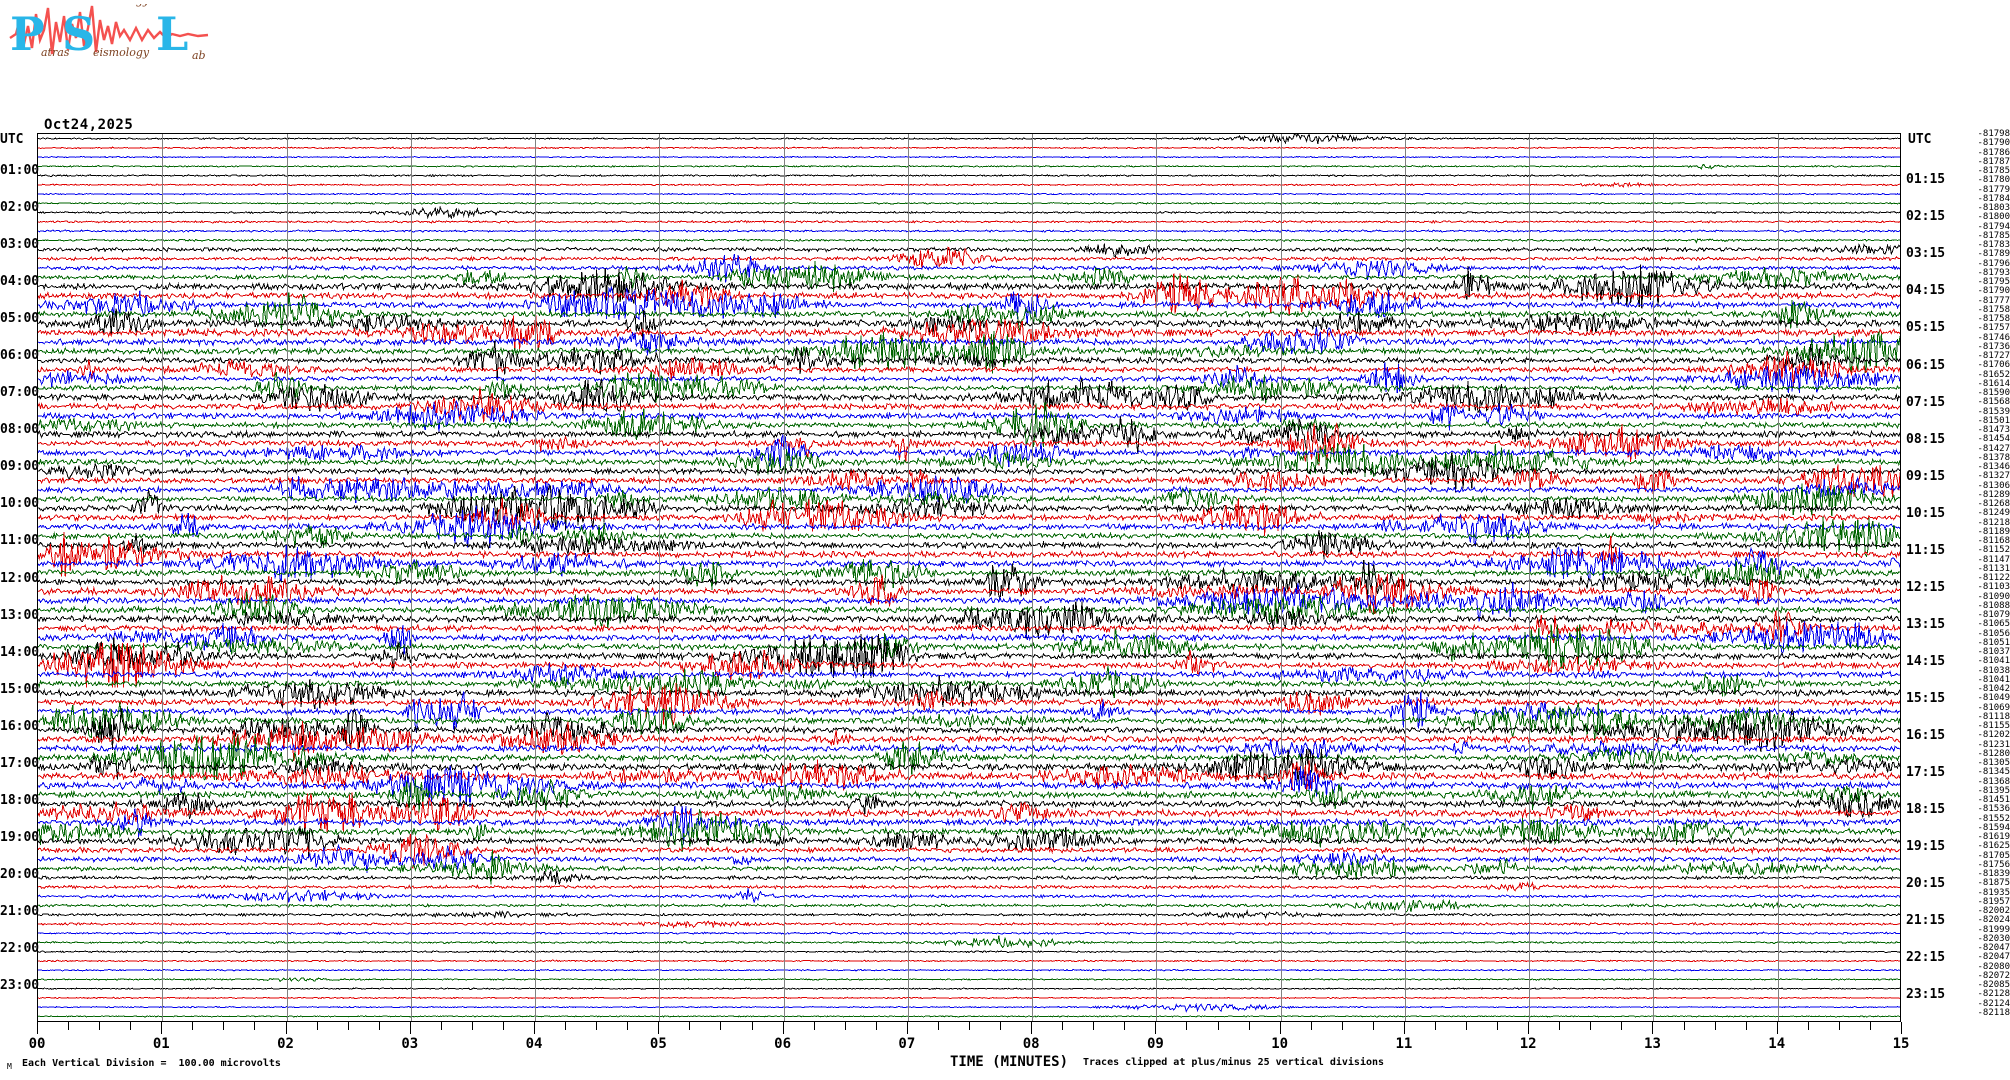  I want to click on x-axis-label-00: 00, so click(37, 1044).